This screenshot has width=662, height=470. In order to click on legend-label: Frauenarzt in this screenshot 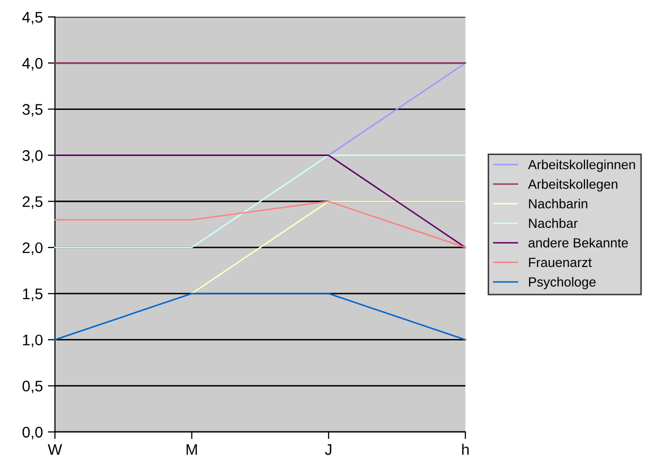, I will do `click(560, 263)`.